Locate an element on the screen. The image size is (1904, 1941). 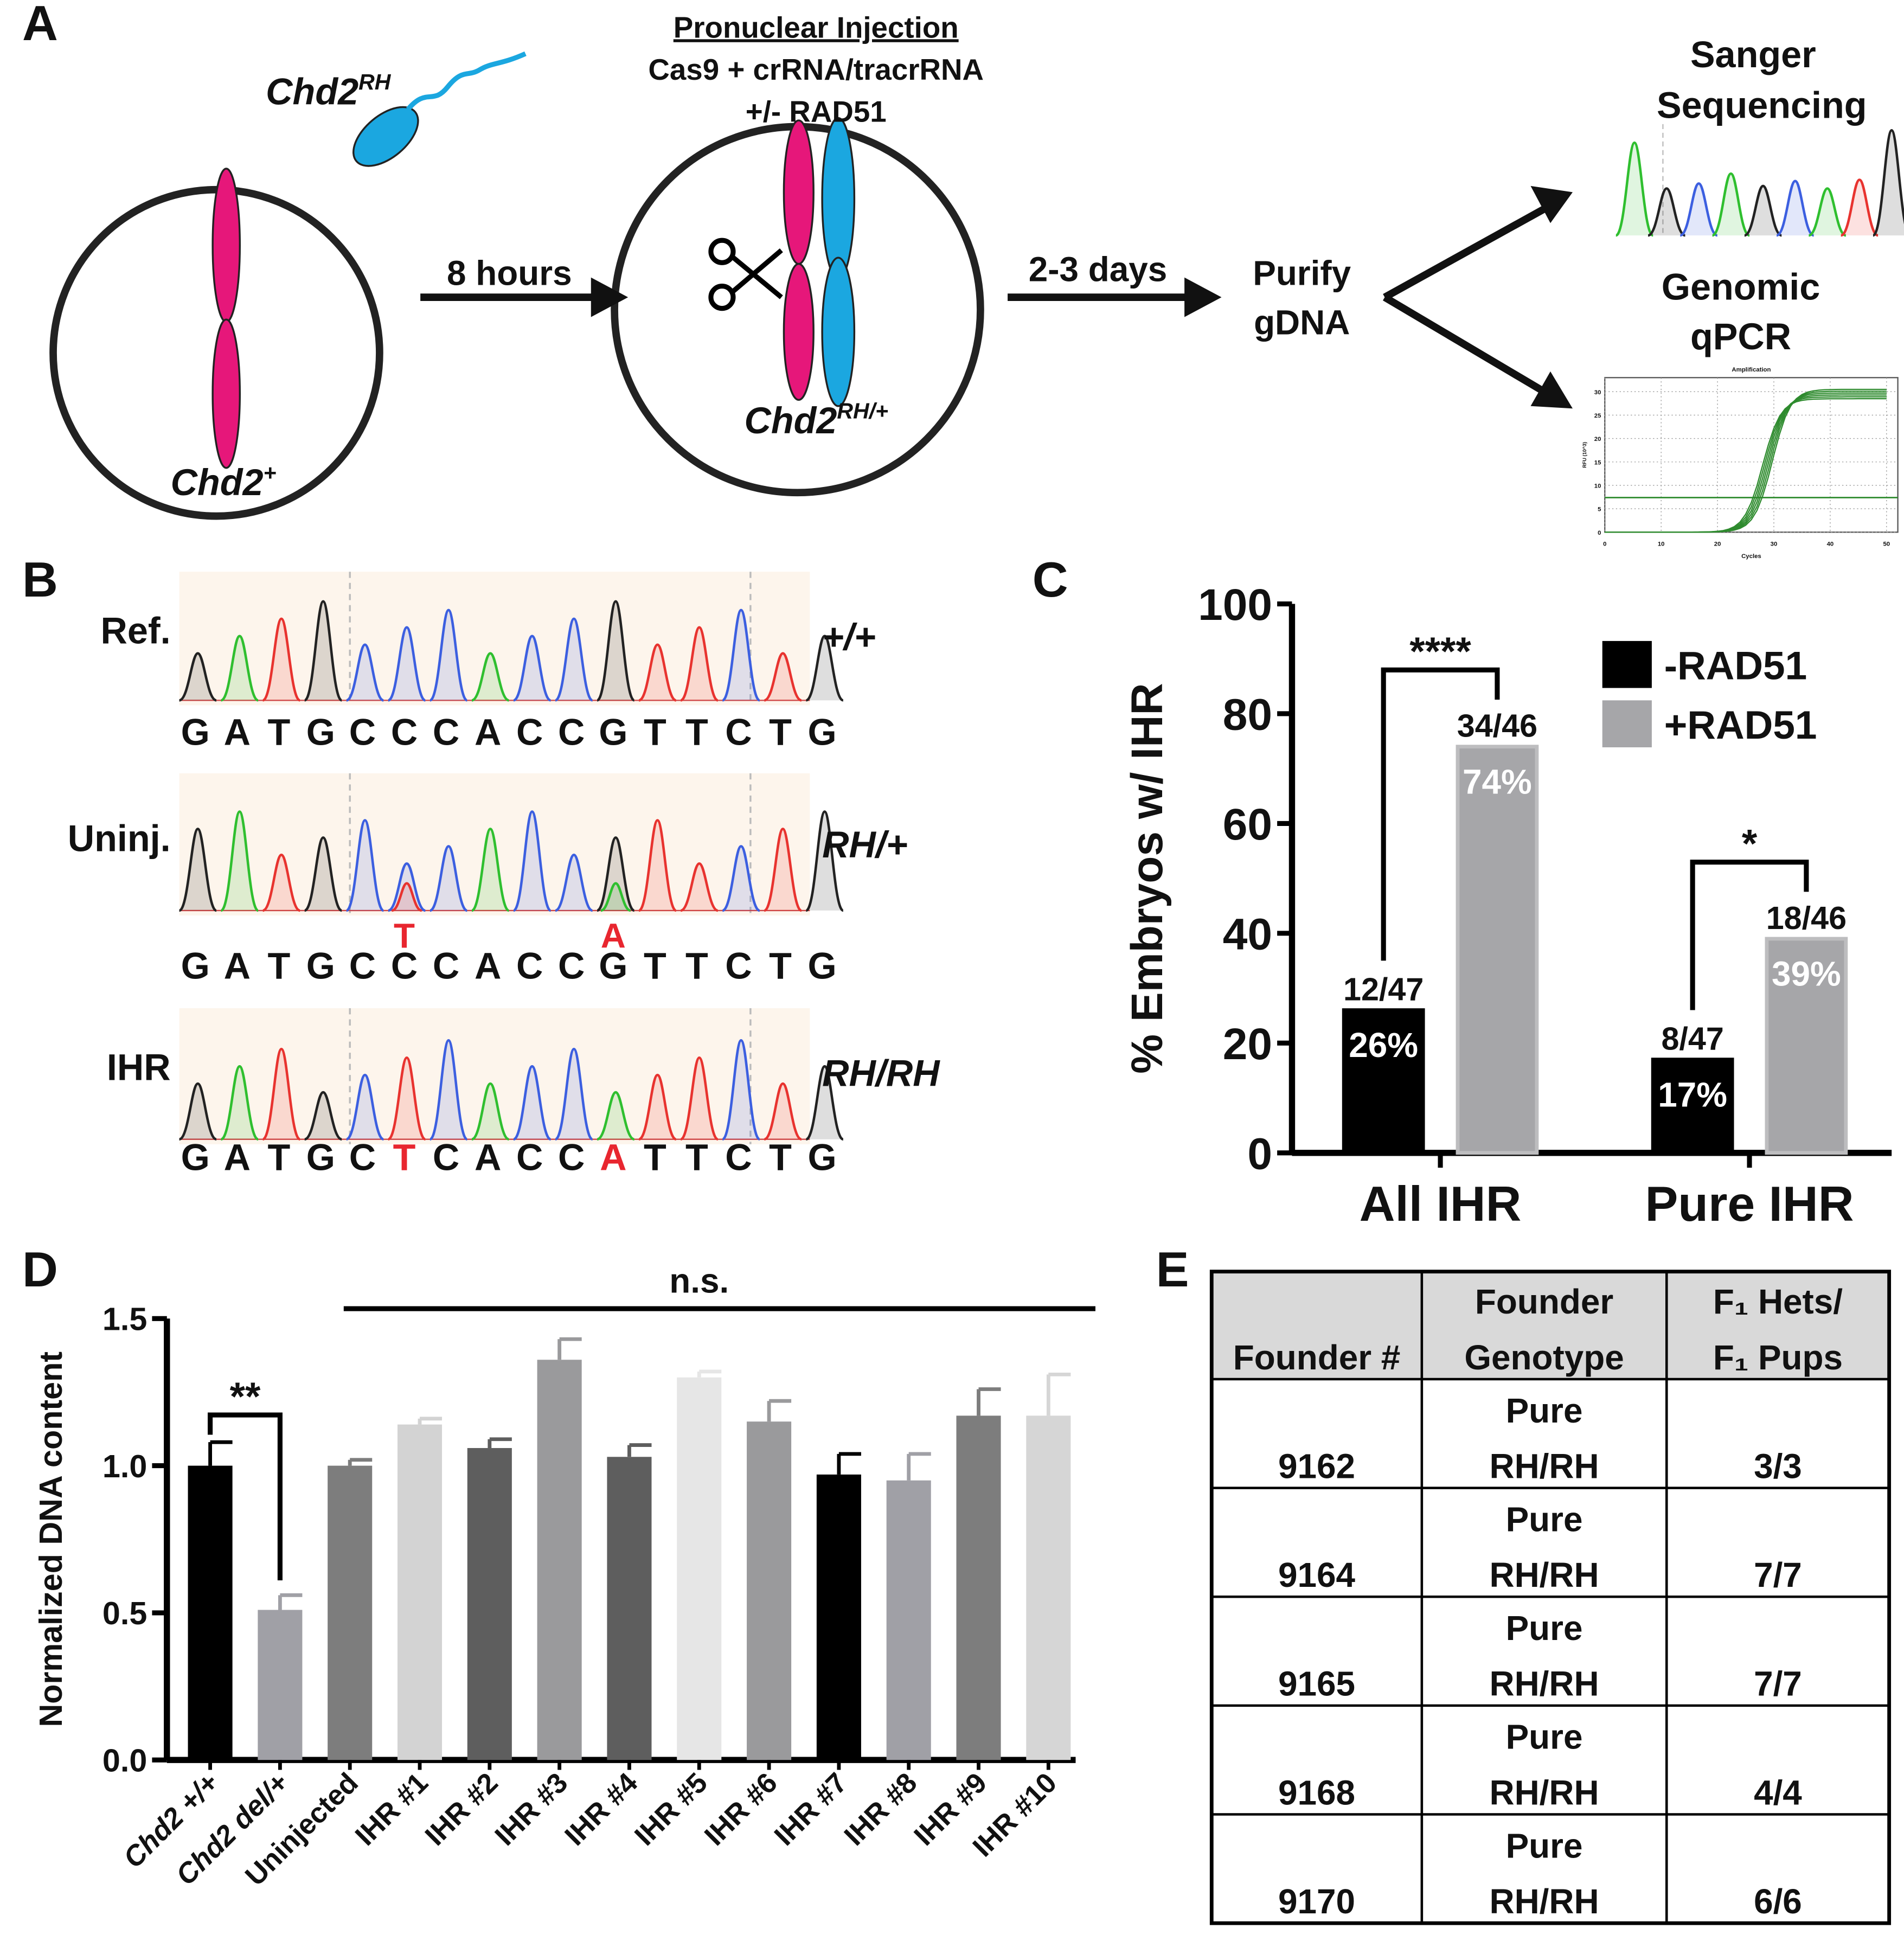
variant-letter: T is located at coordinates (404, 935).